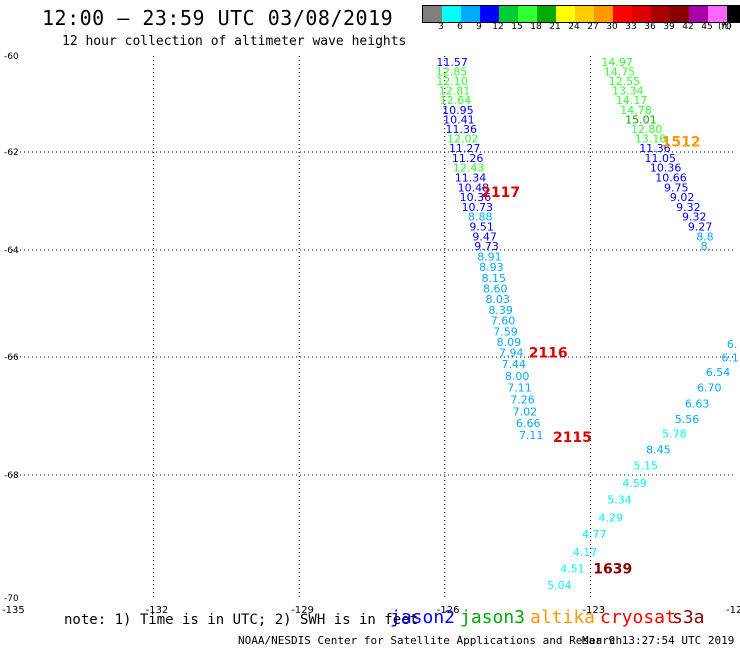 This screenshot has height=650, width=740. Describe the element at coordinates (474, 187) in the screenshot. I see `swh-value: 10.48` at that location.